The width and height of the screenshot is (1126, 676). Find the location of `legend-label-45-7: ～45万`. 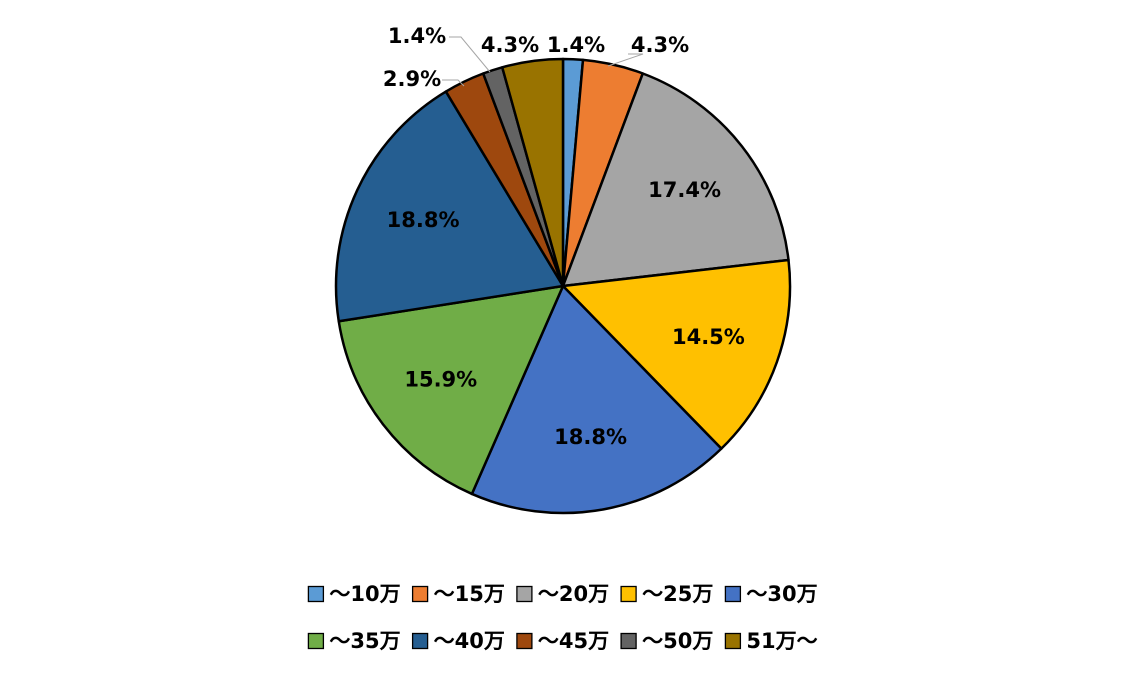

legend-label-45-7: ～45万 is located at coordinates (573, 641).